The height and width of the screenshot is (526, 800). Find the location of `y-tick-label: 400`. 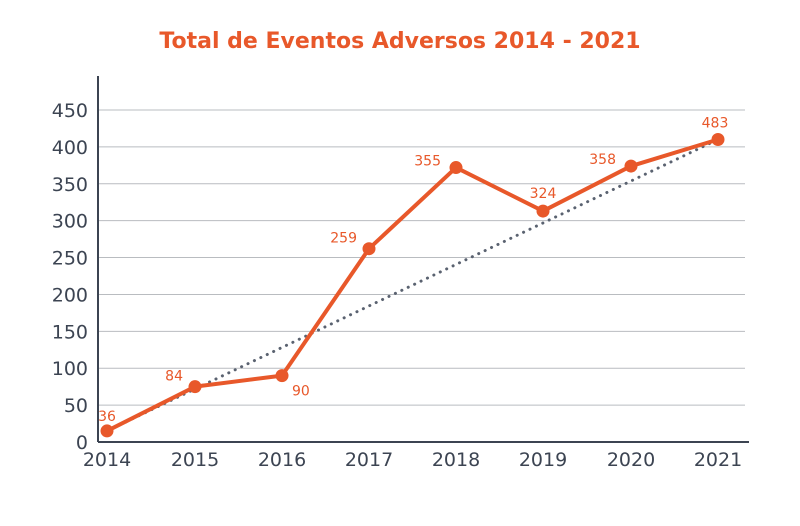

y-tick-label: 400 is located at coordinates (70, 148).